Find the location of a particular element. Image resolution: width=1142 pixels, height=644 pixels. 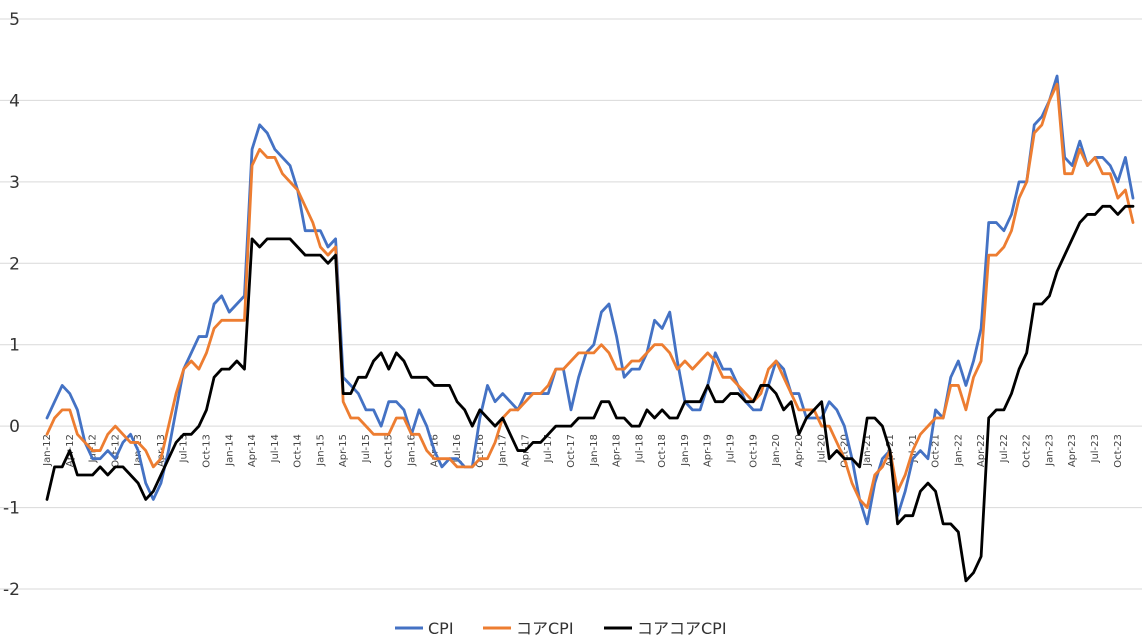

x-tick-label: Jan-20 is located at coordinates (776, 450).